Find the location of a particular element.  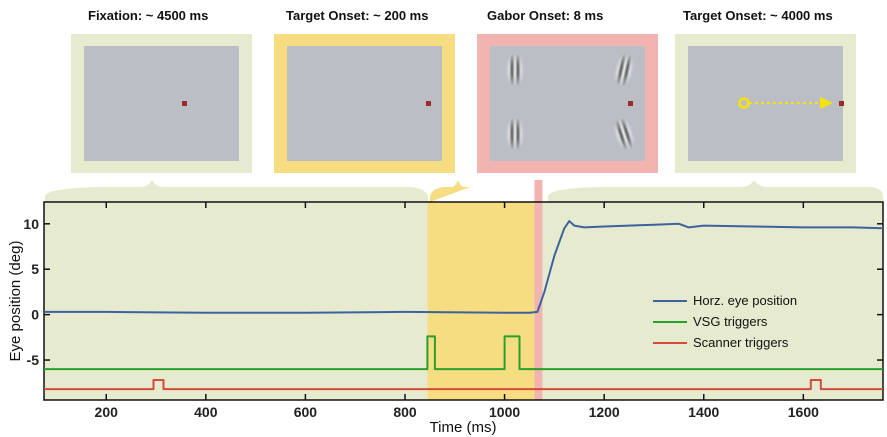

vsg-triggers-line is located at coordinates (463, 353).